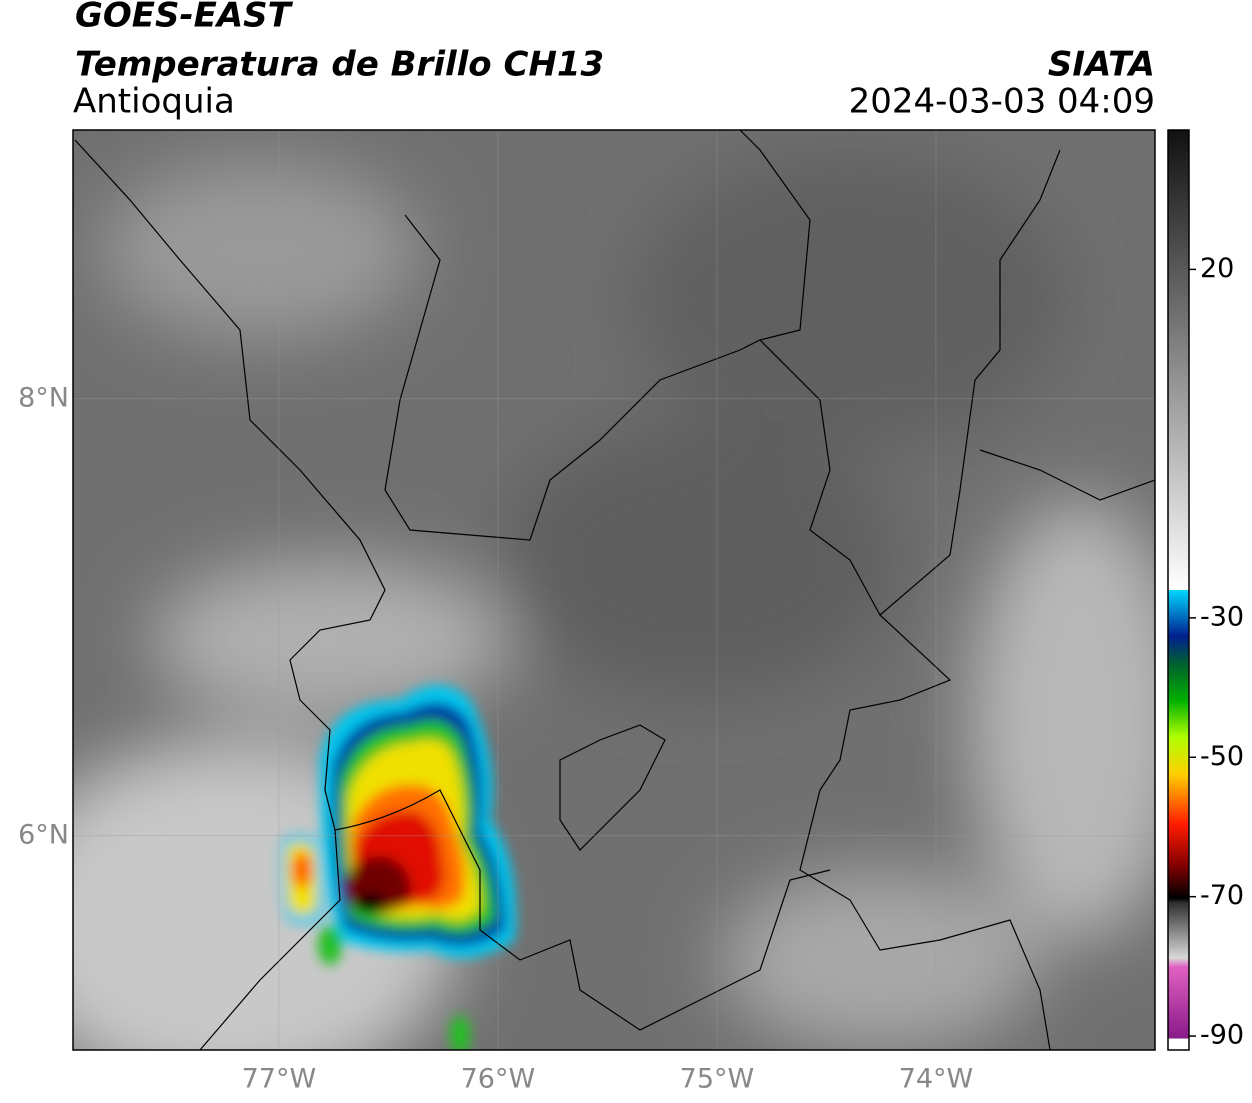 This screenshot has width=1252, height=1103. Describe the element at coordinates (154, 102) in the screenshot. I see `region: Antioquia` at that location.